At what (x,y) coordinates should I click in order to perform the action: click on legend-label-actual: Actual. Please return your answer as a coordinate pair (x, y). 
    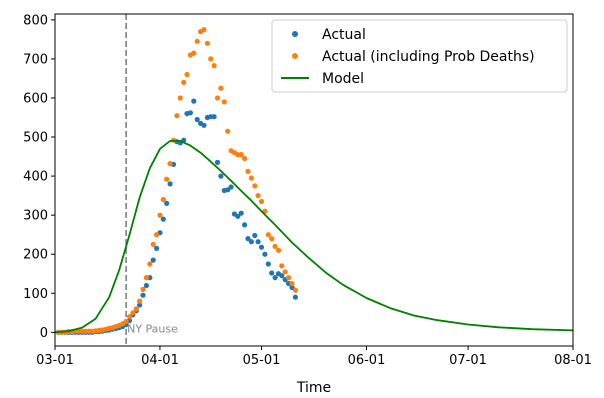
    Looking at the image, I should click on (344, 35).